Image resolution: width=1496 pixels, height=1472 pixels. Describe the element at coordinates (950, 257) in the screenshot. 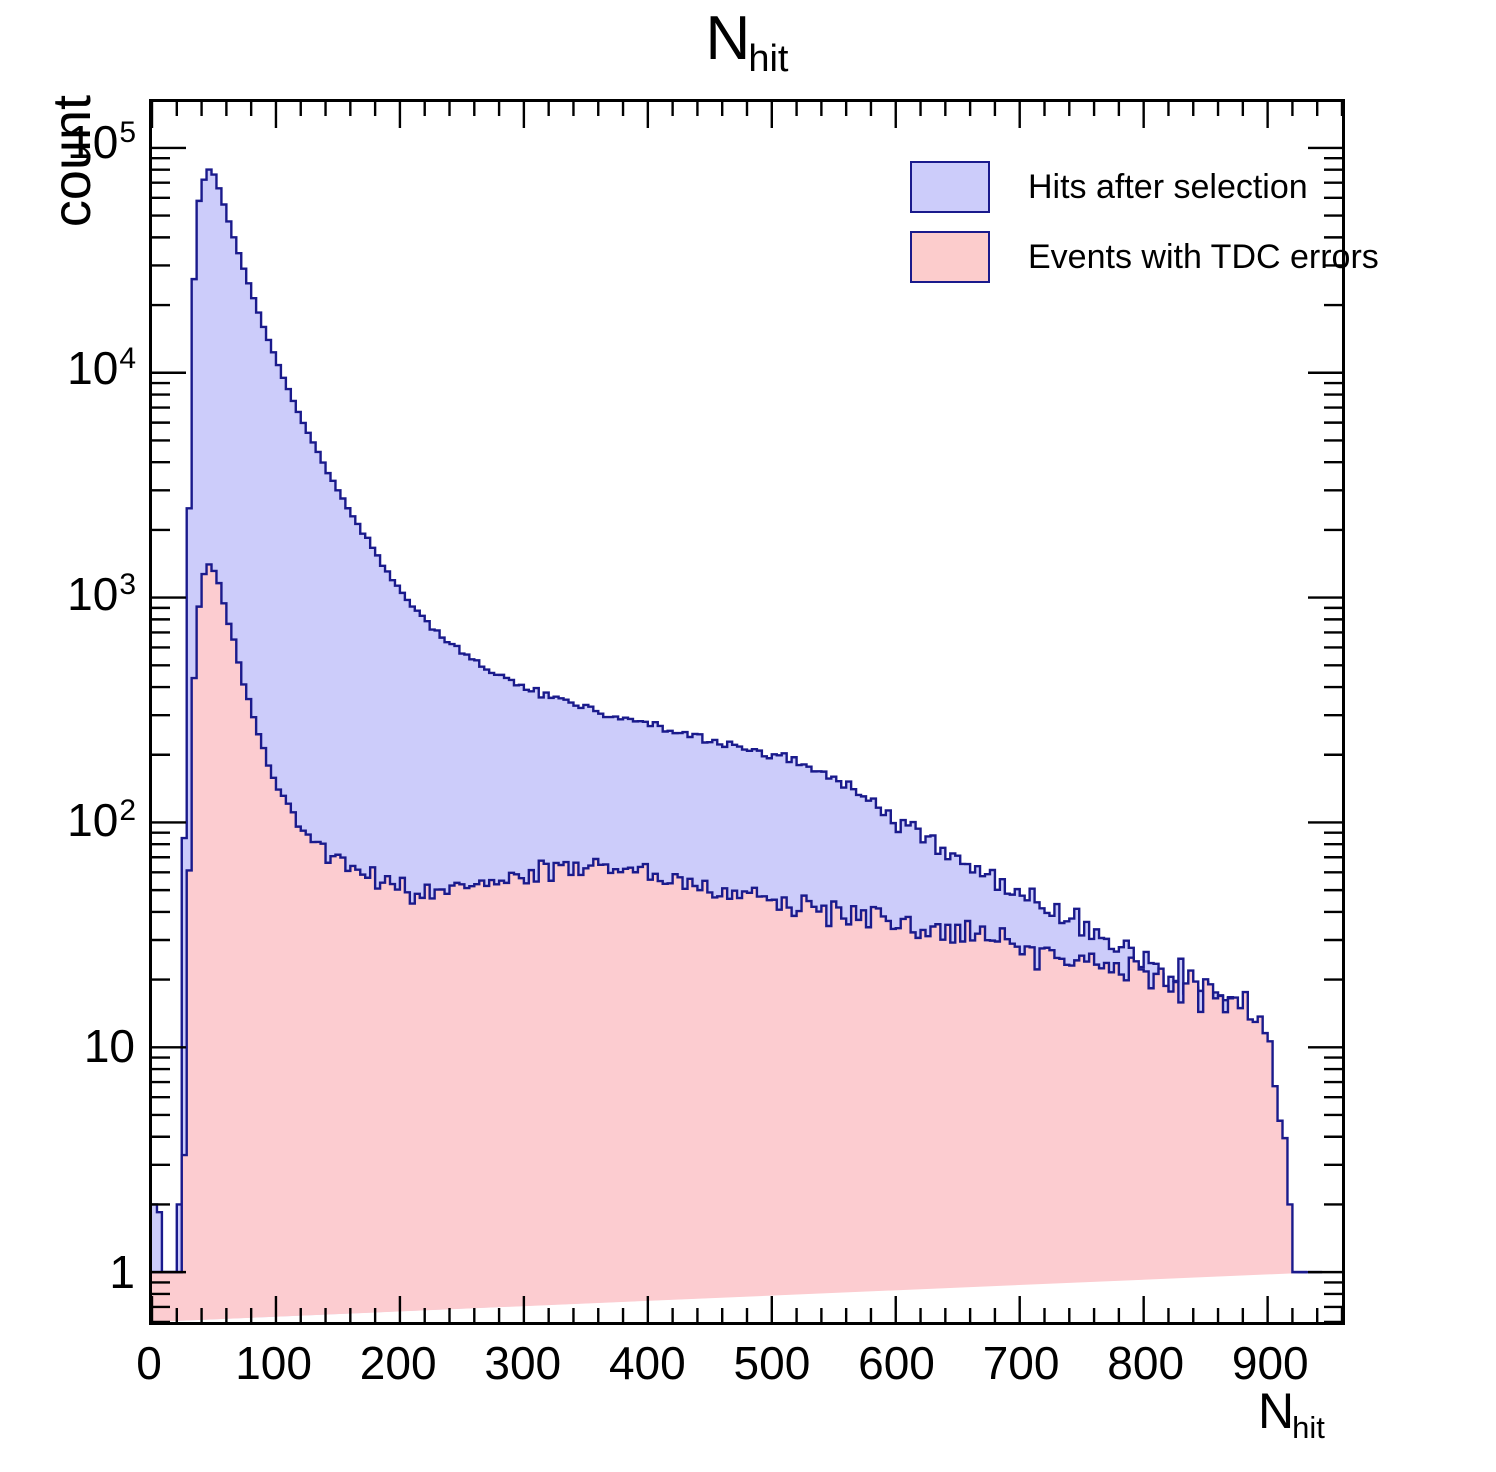

I see `legend-swatch-events-with-tdc-errors` at that location.